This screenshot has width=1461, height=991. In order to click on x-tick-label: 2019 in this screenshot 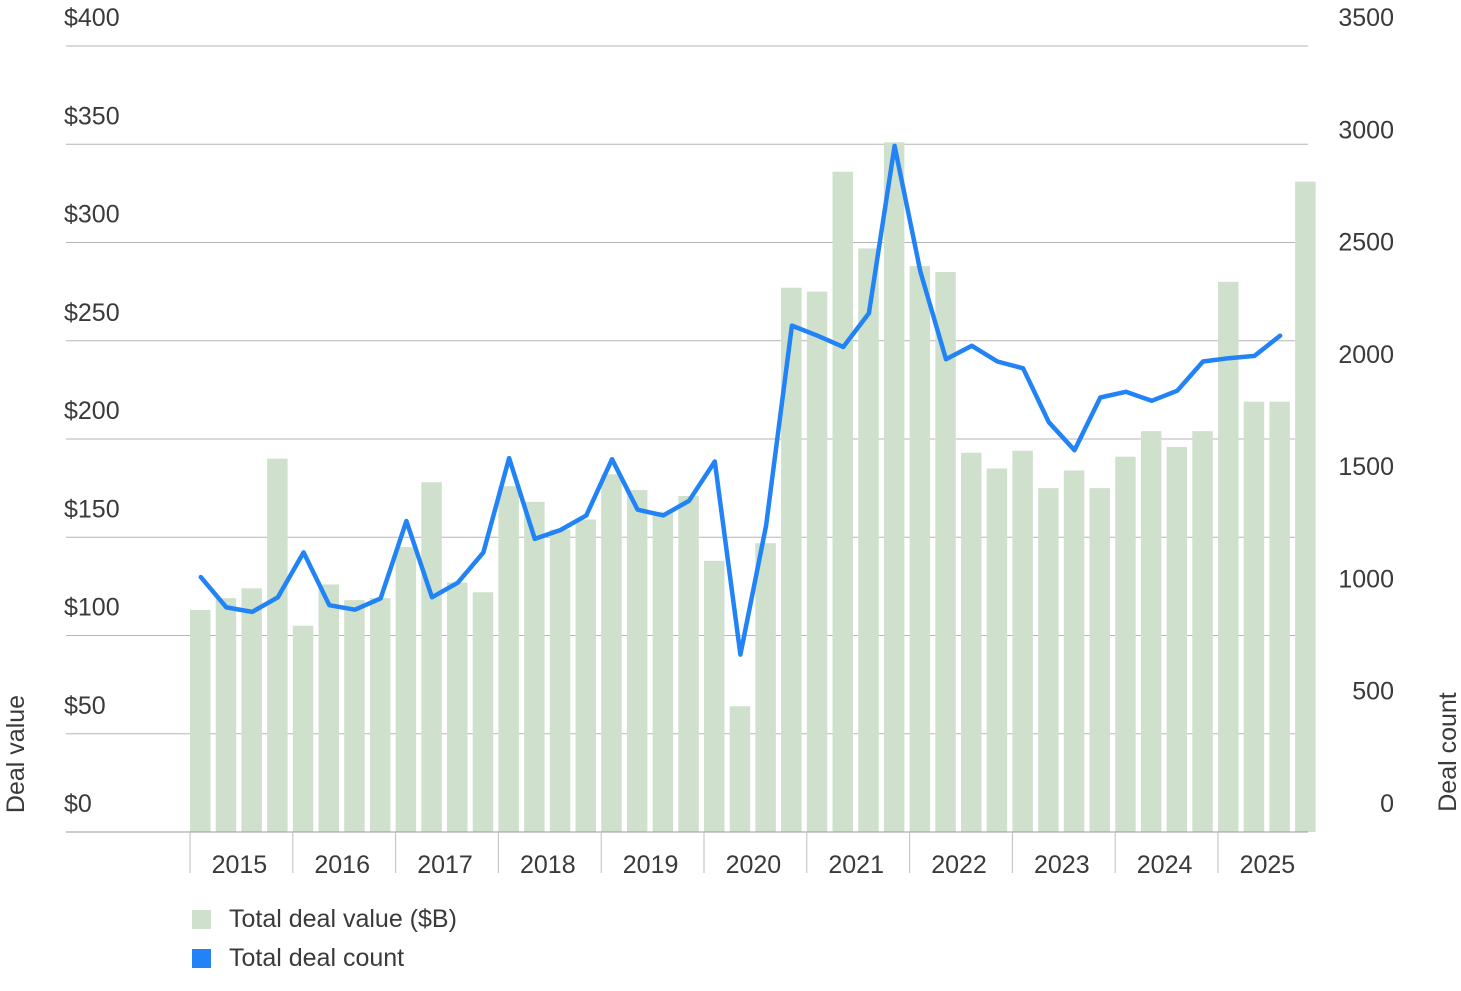, I will do `click(651, 865)`.